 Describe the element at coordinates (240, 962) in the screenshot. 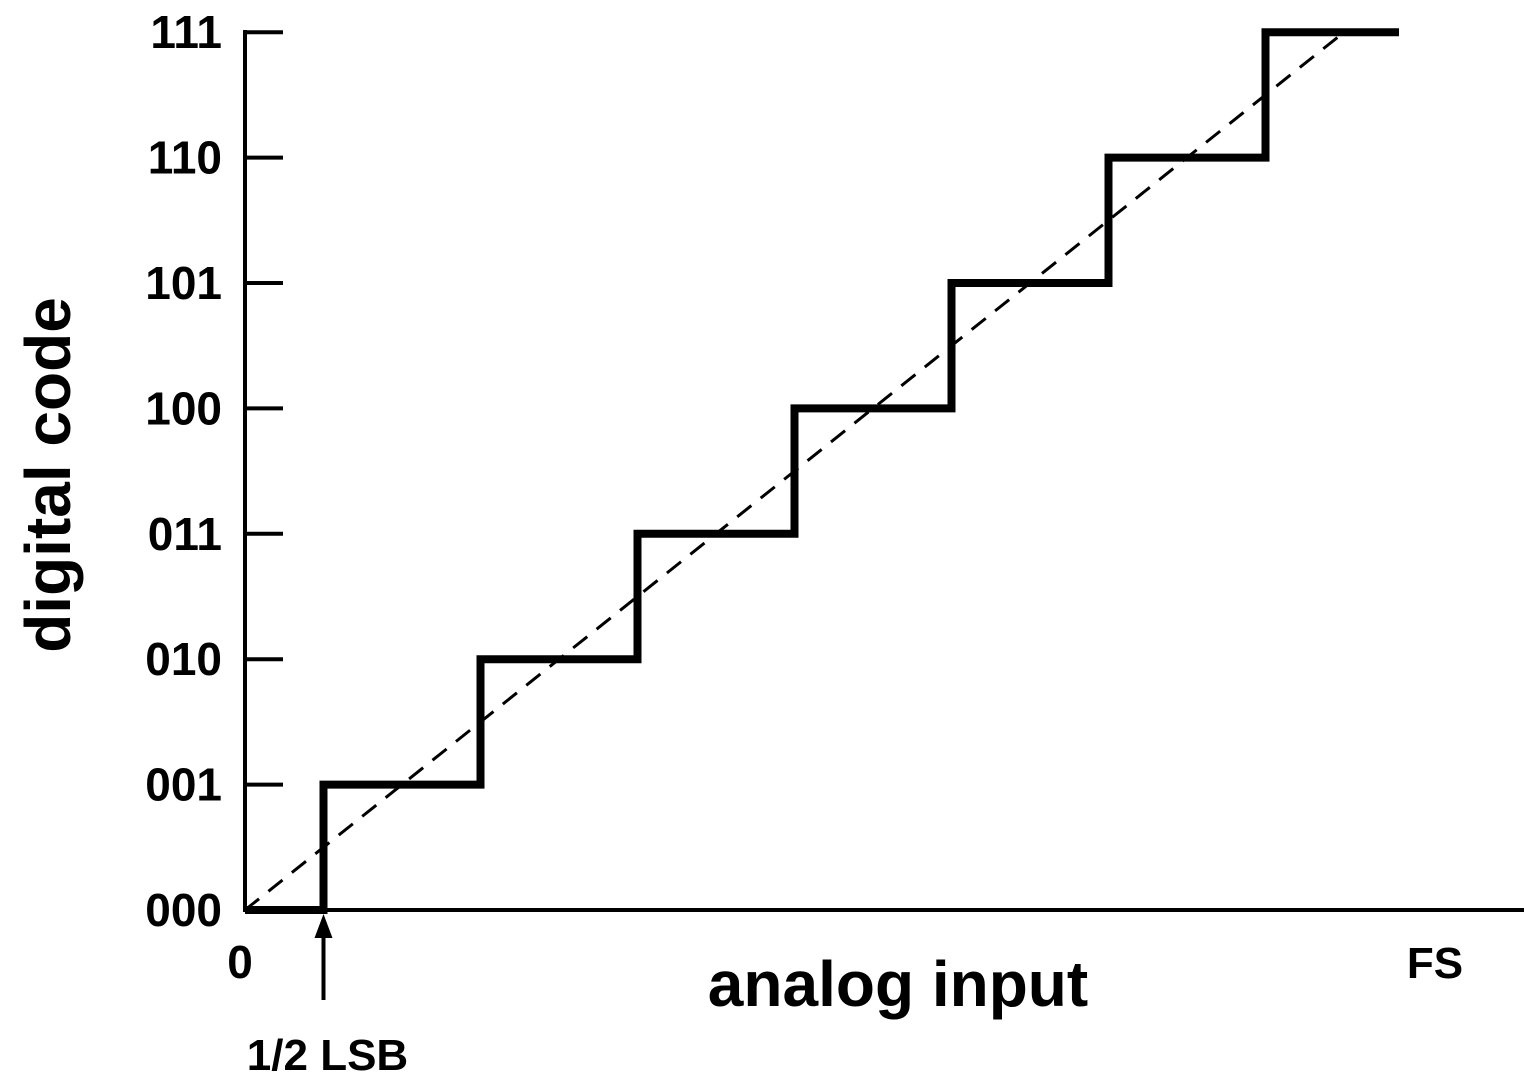

I see `x-tick-origin: 0` at that location.